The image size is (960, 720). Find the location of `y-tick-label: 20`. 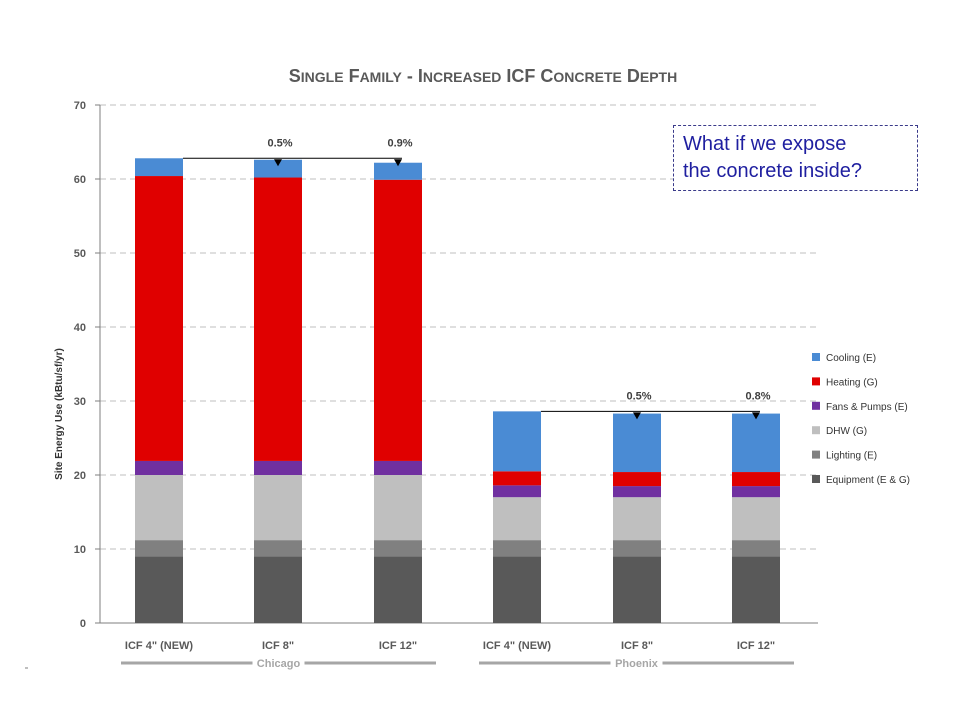

y-tick-label: 20 is located at coordinates (80, 476).